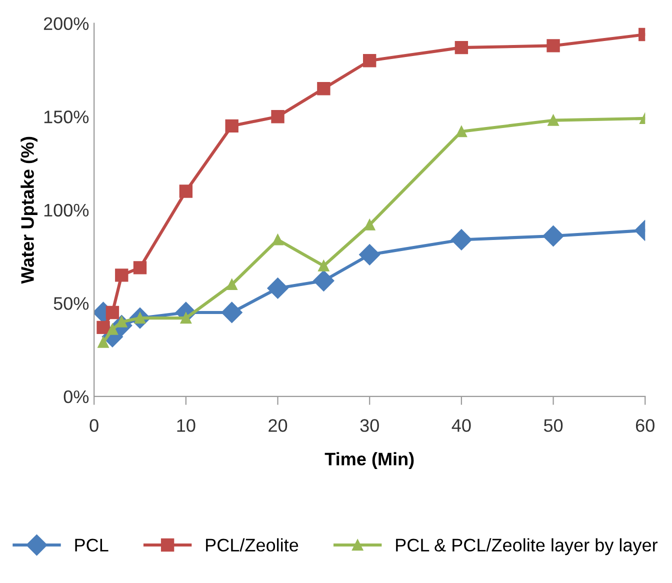  Describe the element at coordinates (94, 425) in the screenshot. I see `x-tick-label: 0` at that location.